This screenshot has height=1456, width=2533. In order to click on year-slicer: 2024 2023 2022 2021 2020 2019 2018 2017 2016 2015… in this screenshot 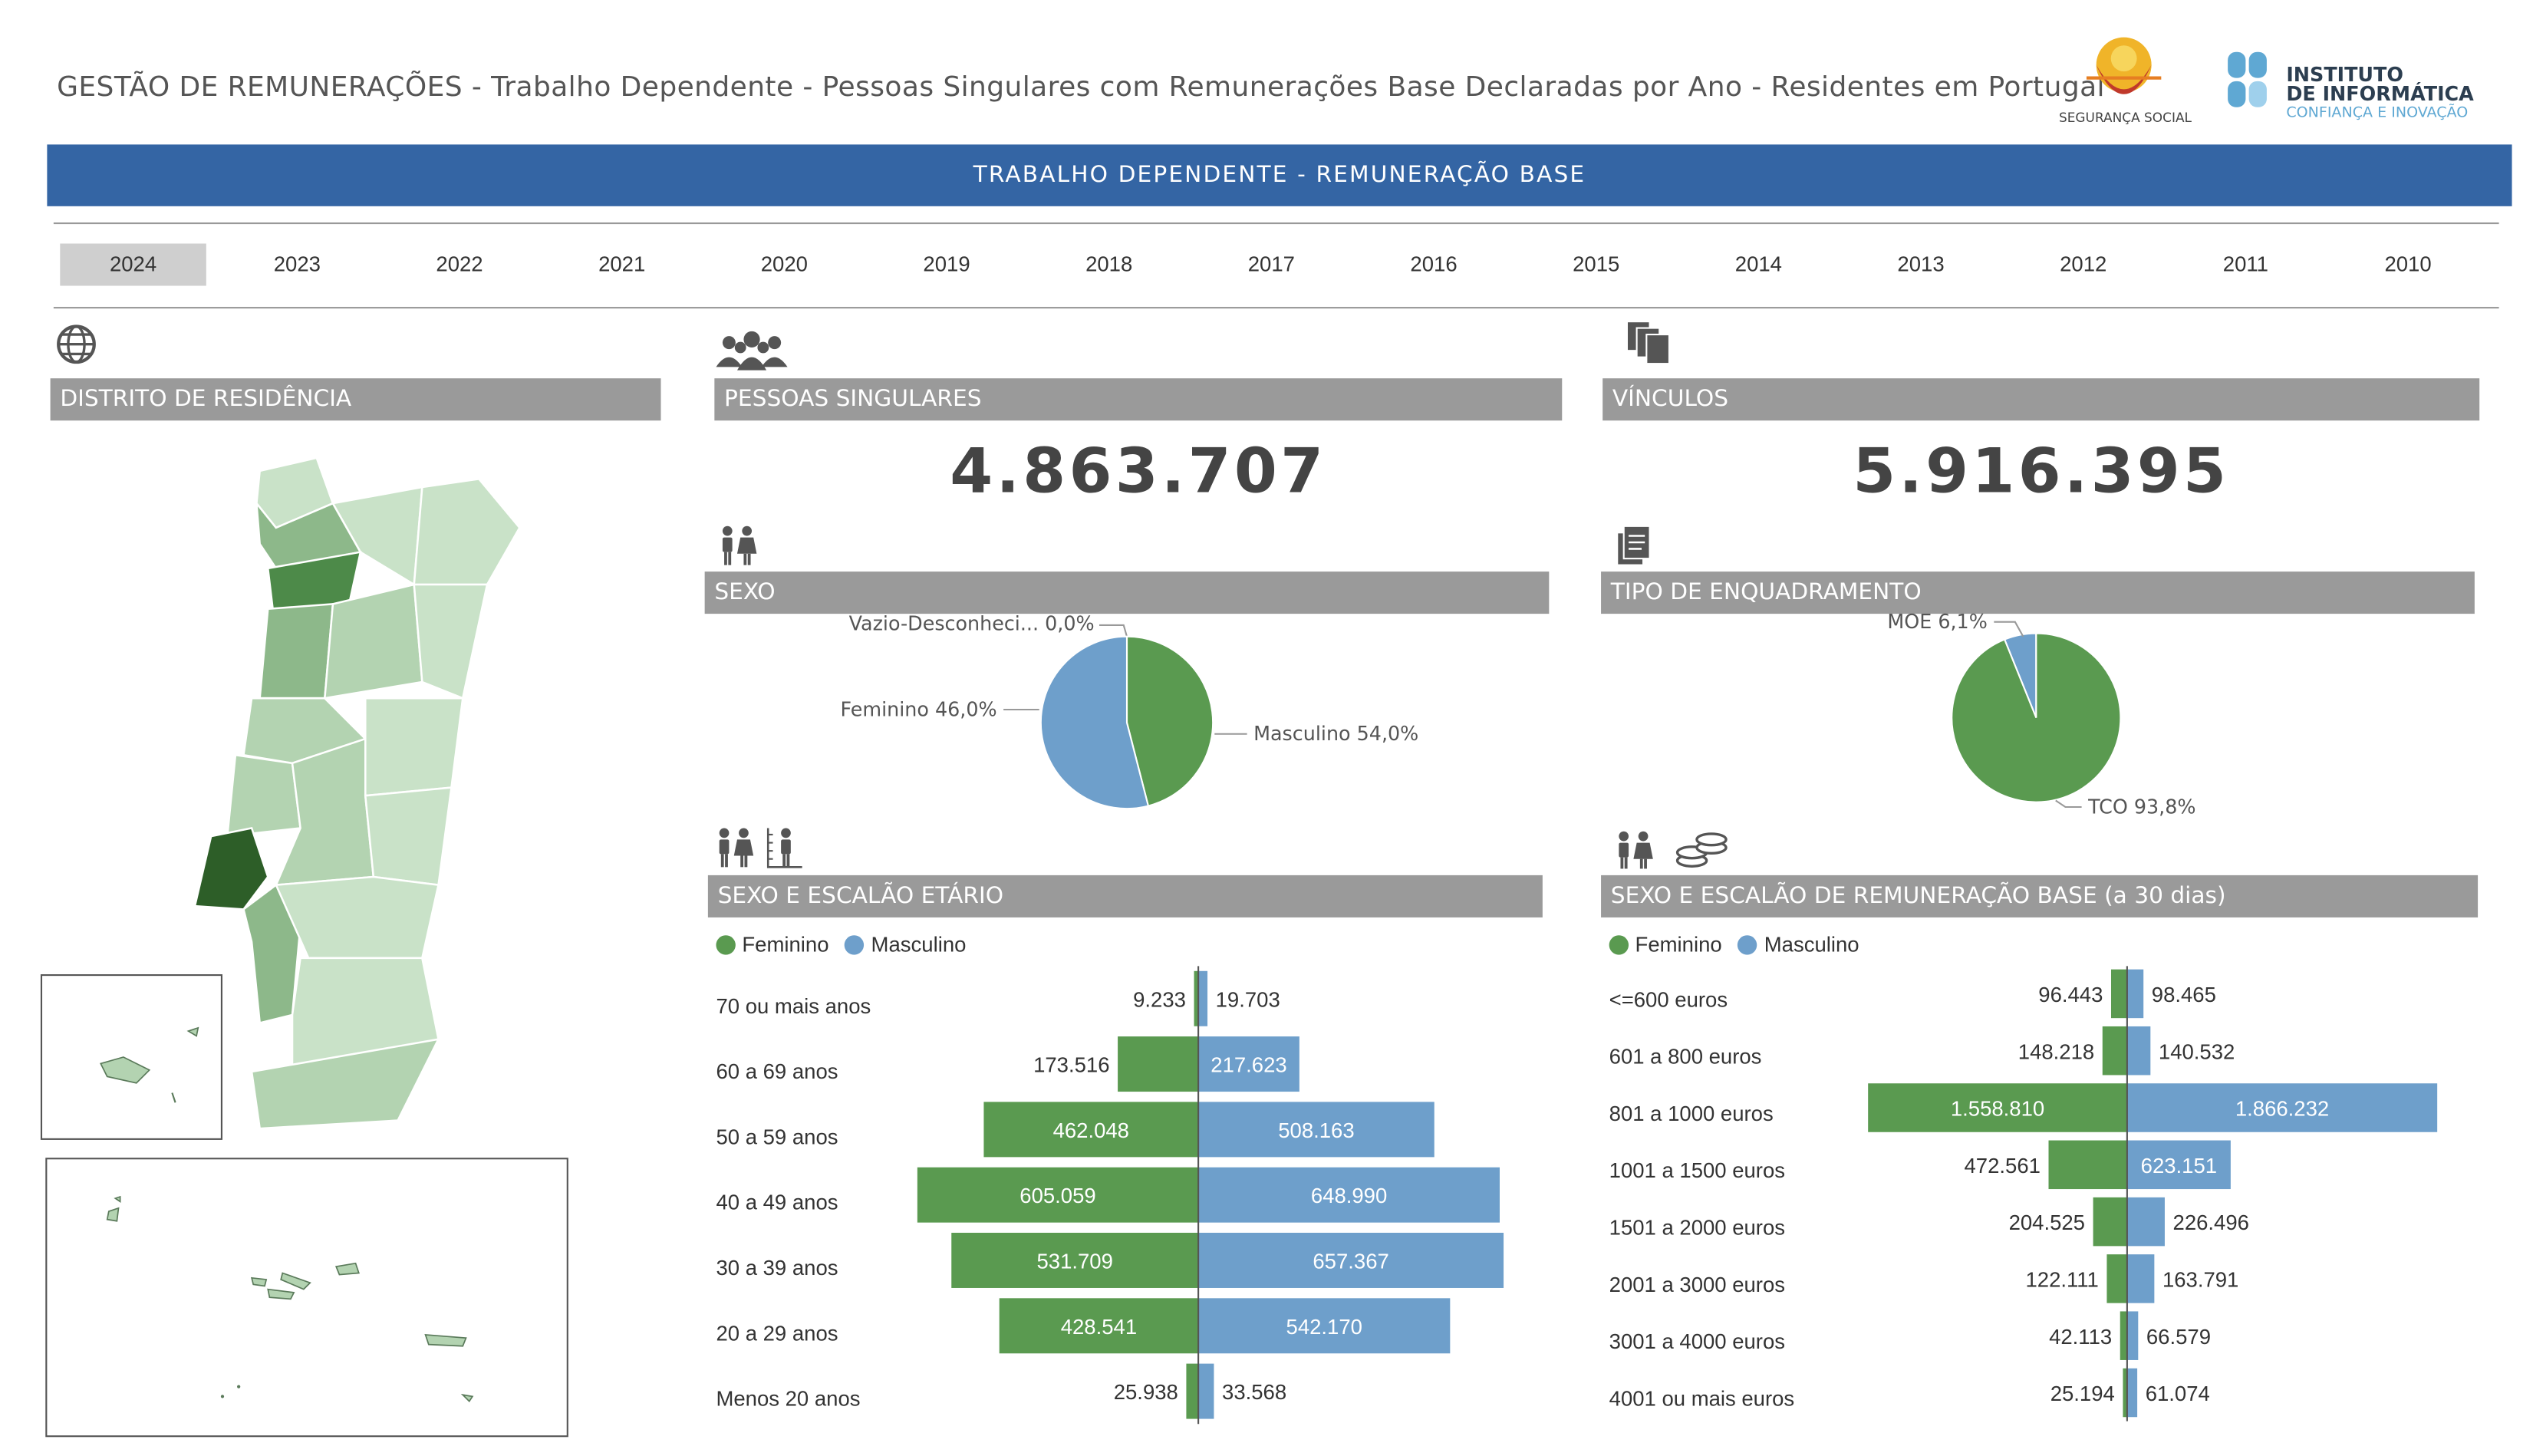, I will do `click(1271, 264)`.